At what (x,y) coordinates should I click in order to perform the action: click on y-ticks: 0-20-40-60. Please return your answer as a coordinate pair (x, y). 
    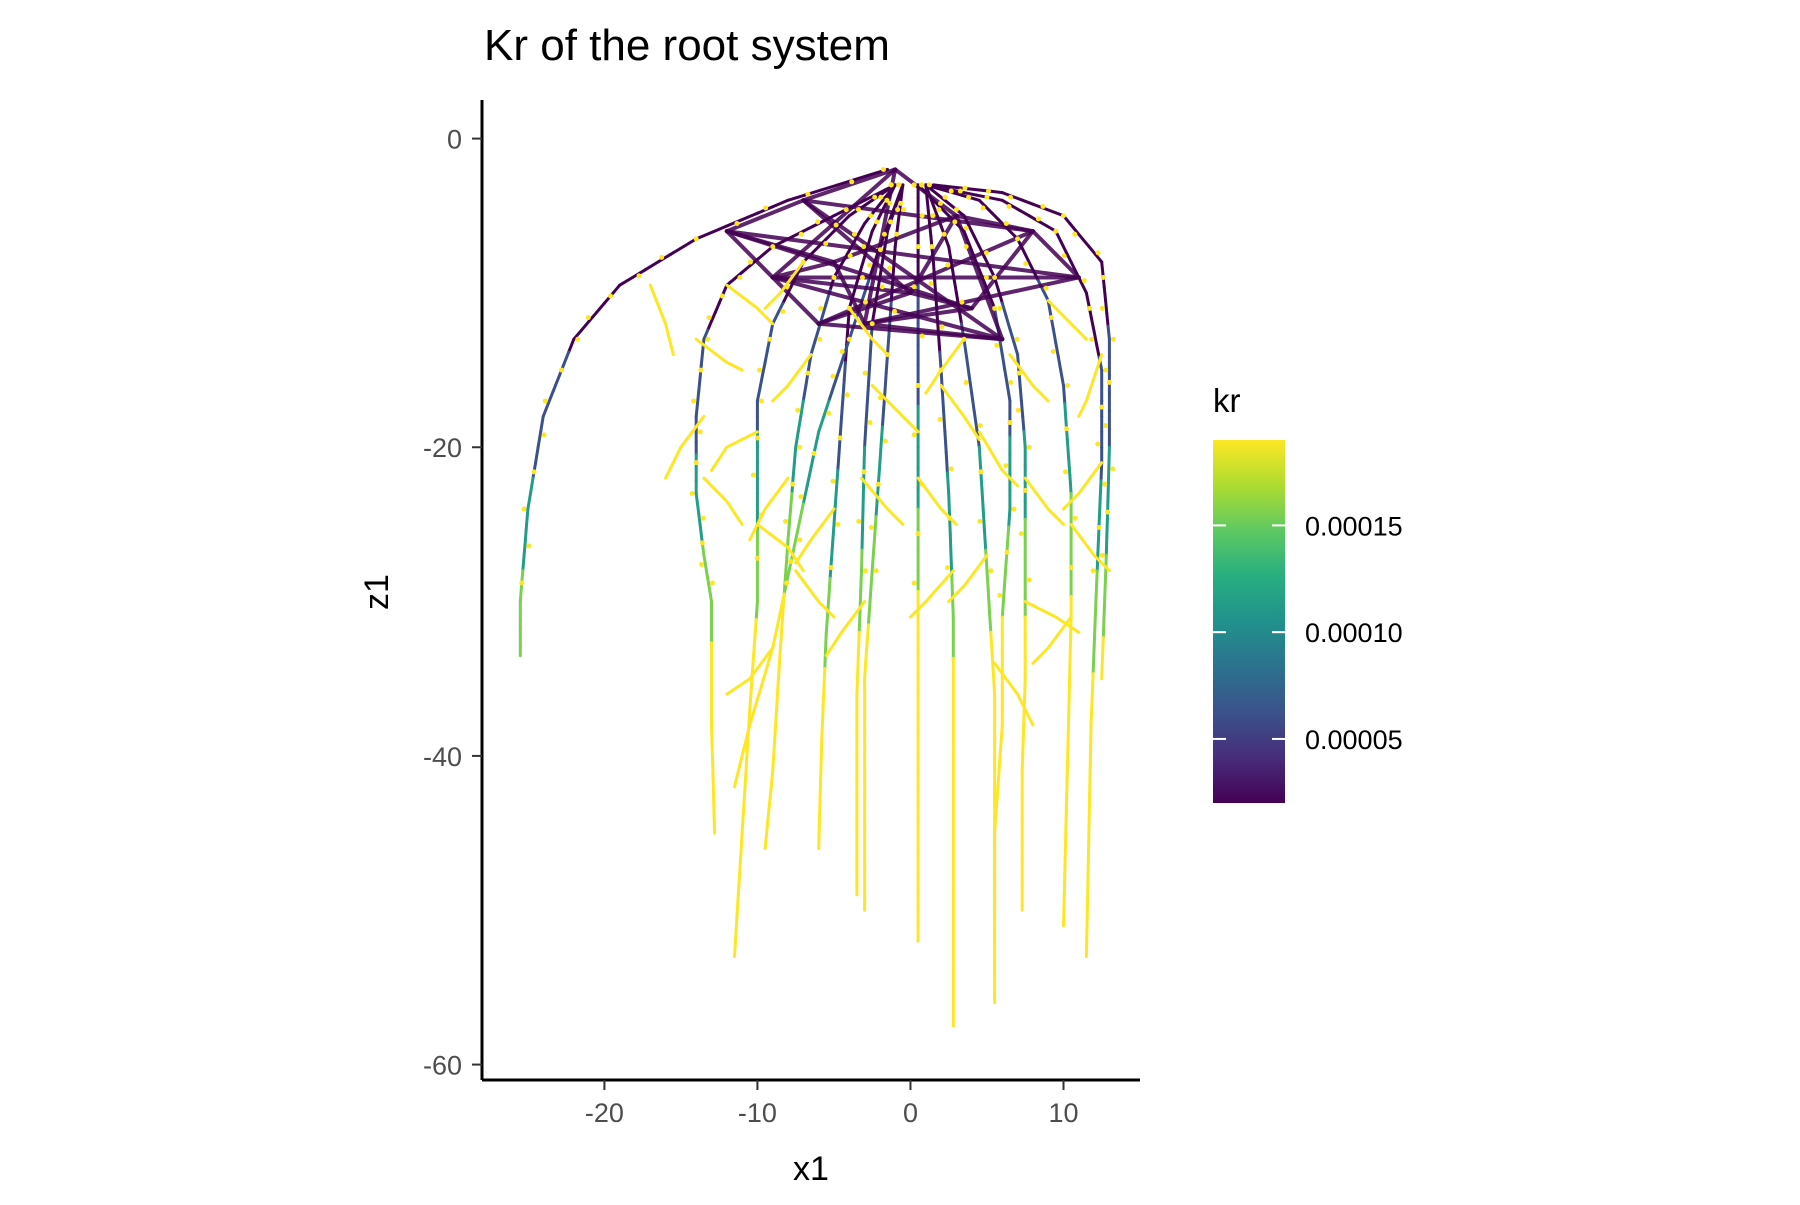
    Looking at the image, I should click on (452, 603).